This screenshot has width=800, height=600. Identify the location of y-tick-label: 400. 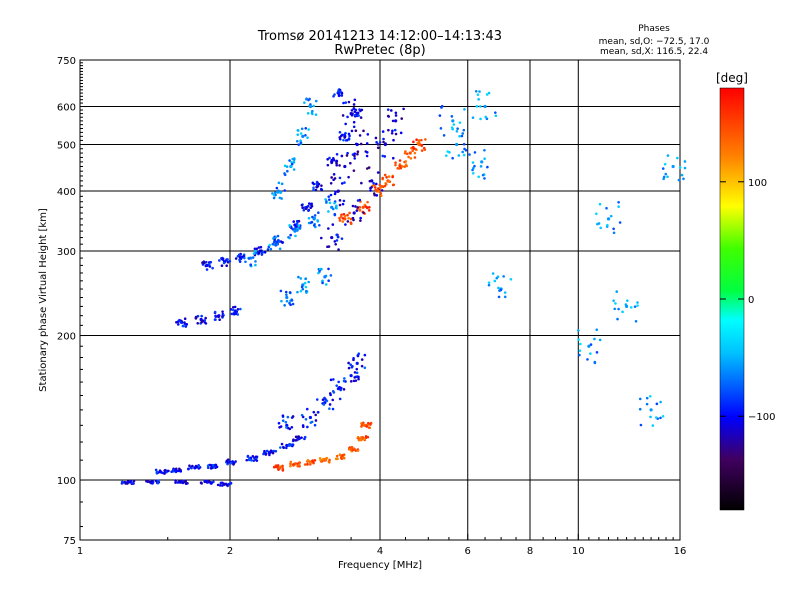
(66, 192).